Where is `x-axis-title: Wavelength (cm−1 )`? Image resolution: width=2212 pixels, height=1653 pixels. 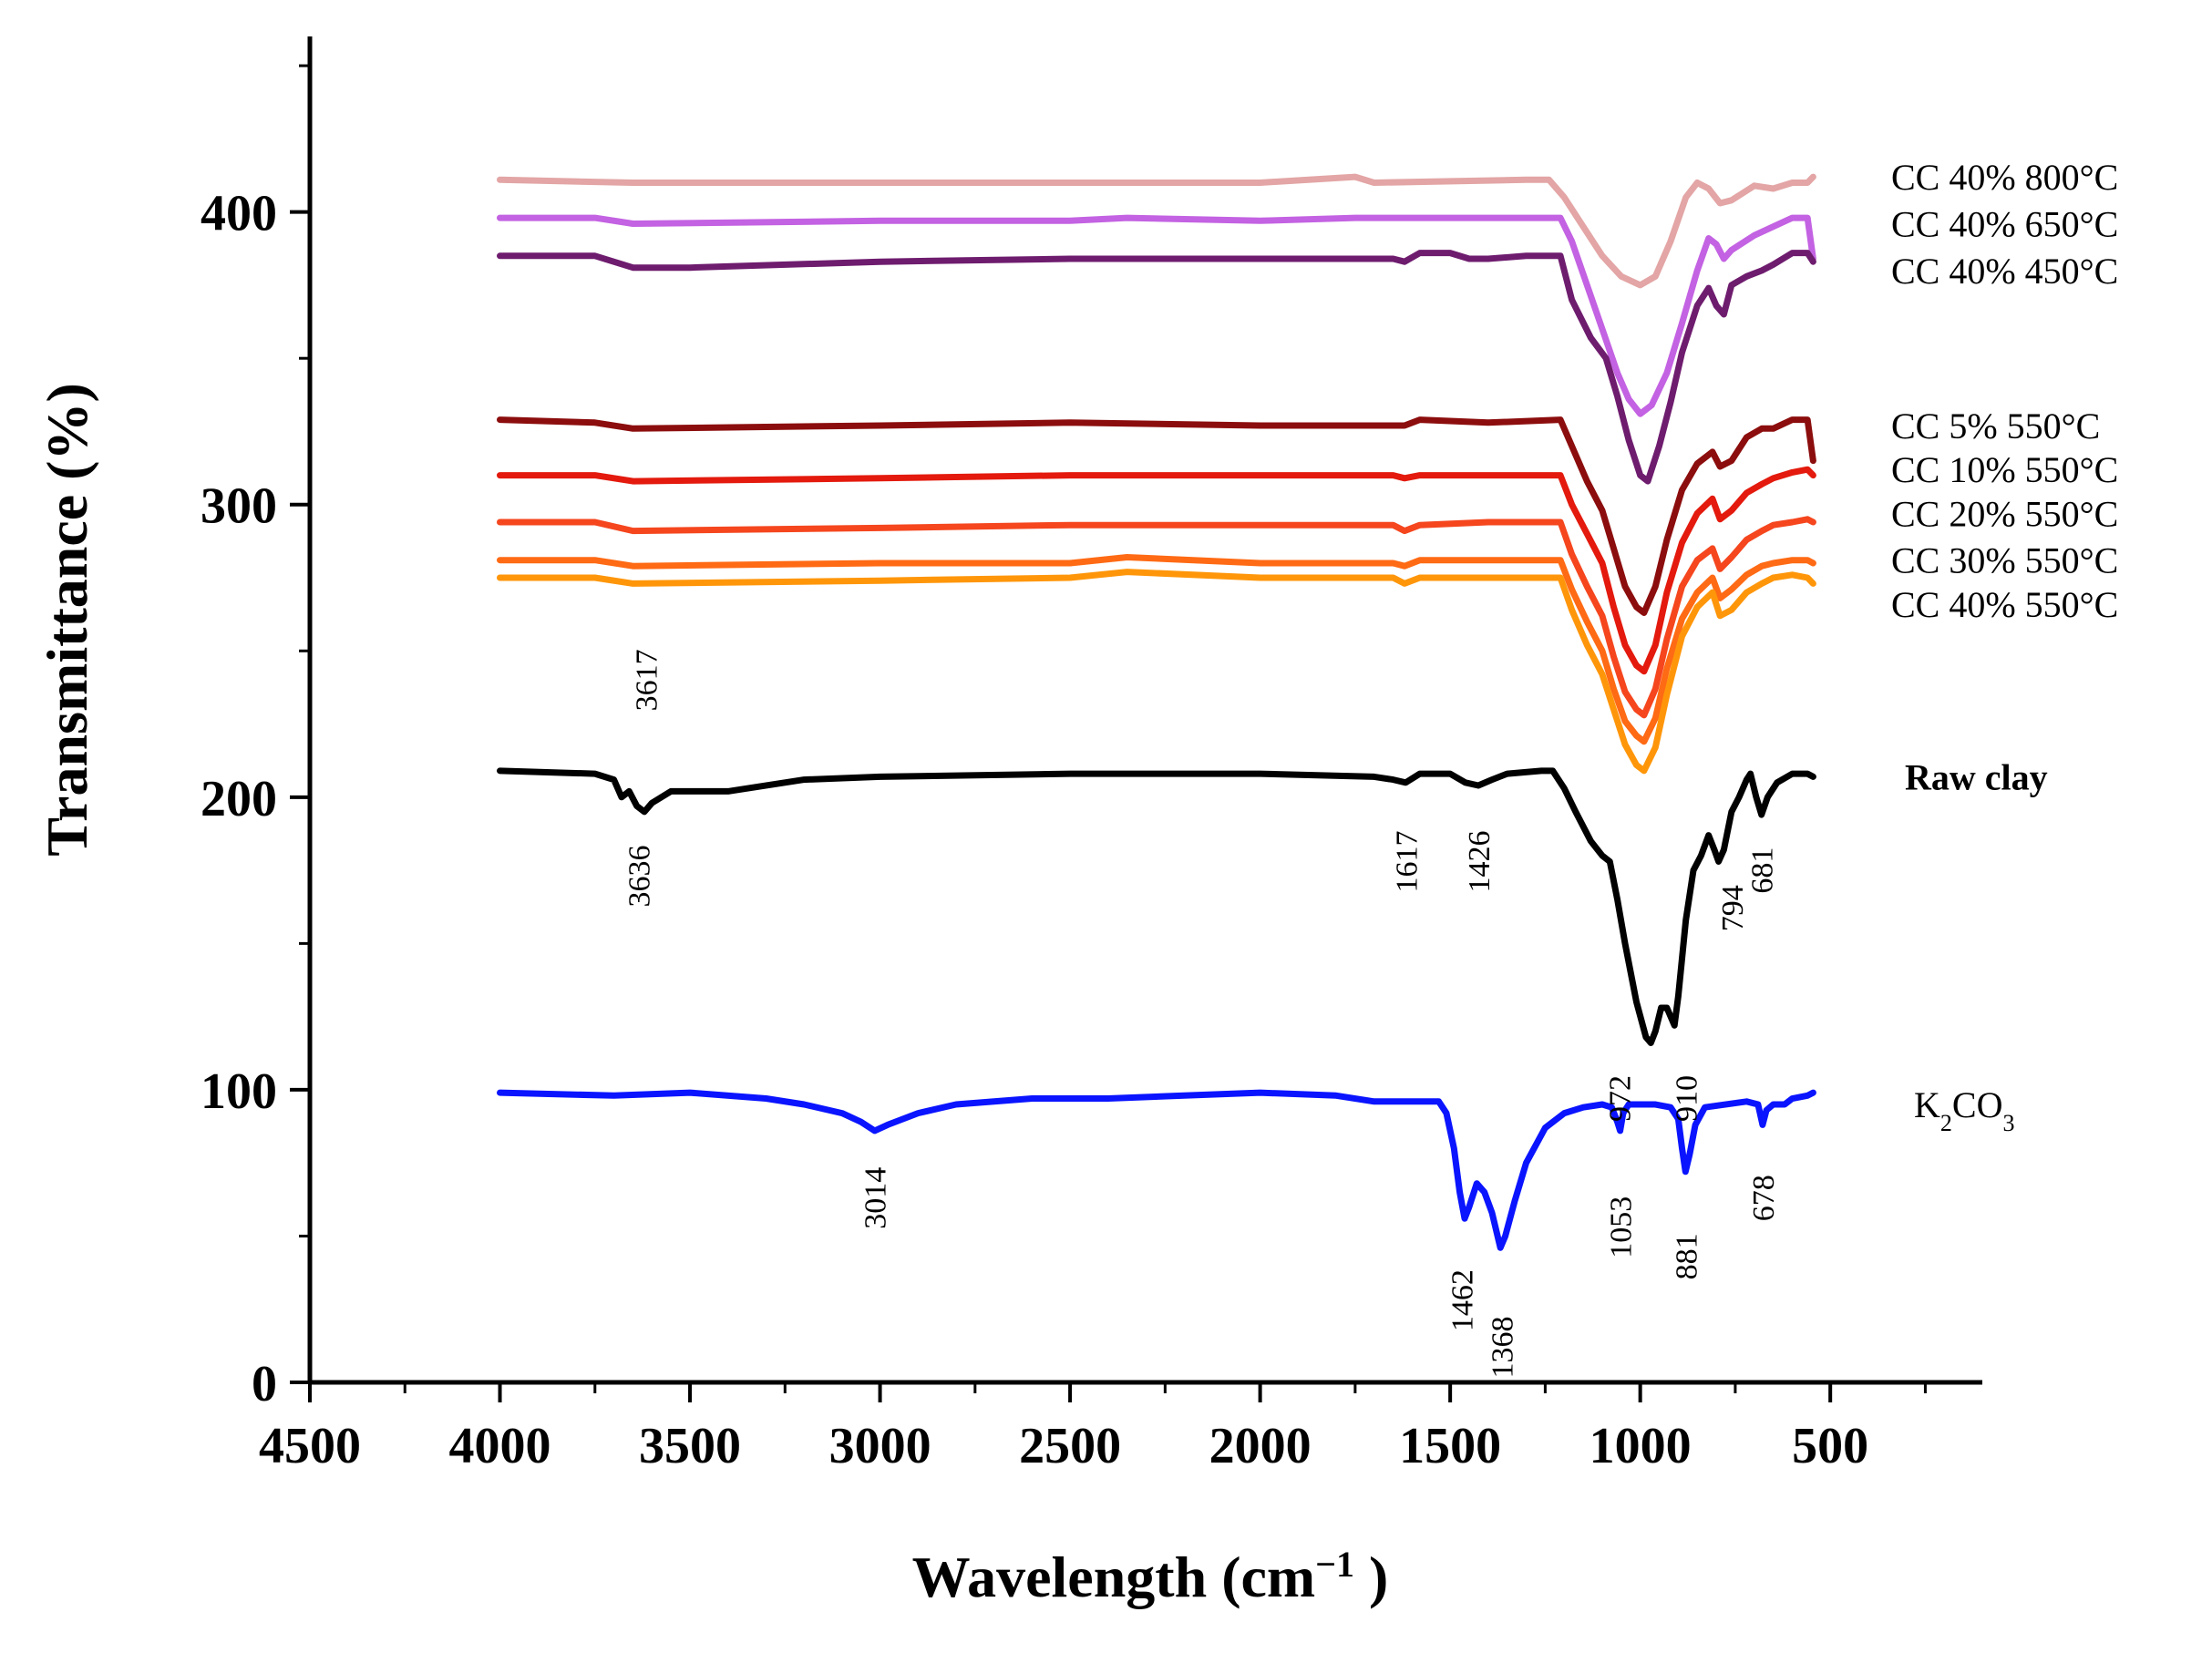 x-axis-title: Wavelength (cm−1 ) is located at coordinates (1150, 1577).